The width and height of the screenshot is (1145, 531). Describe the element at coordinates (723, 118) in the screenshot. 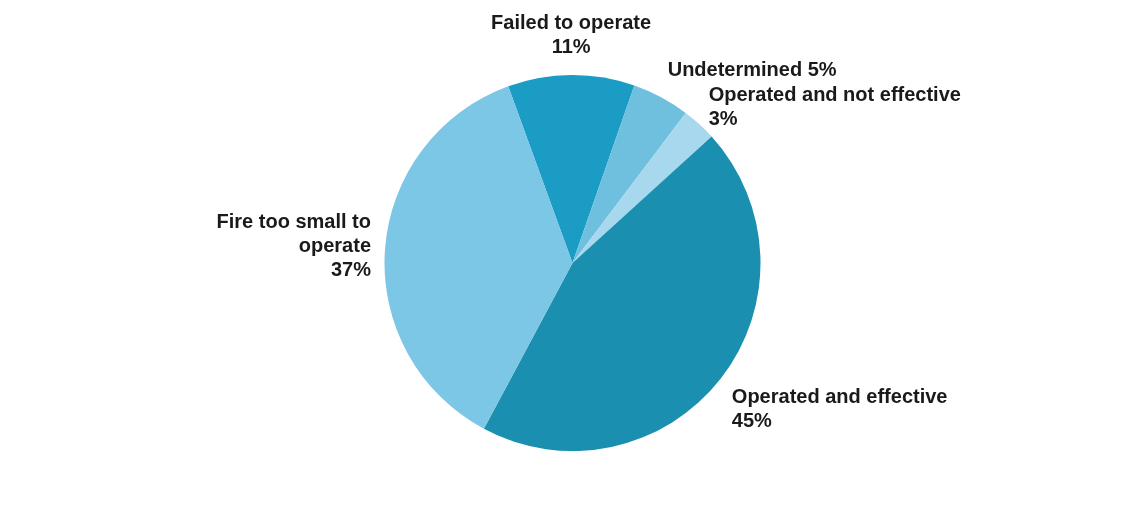

I see `data-label: 3%` at that location.